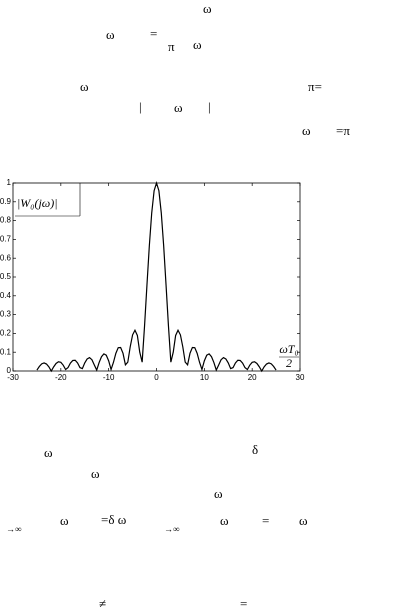  What do you see at coordinates (109, 377) in the screenshot?
I see `x-tick-label: -10` at bounding box center [109, 377].